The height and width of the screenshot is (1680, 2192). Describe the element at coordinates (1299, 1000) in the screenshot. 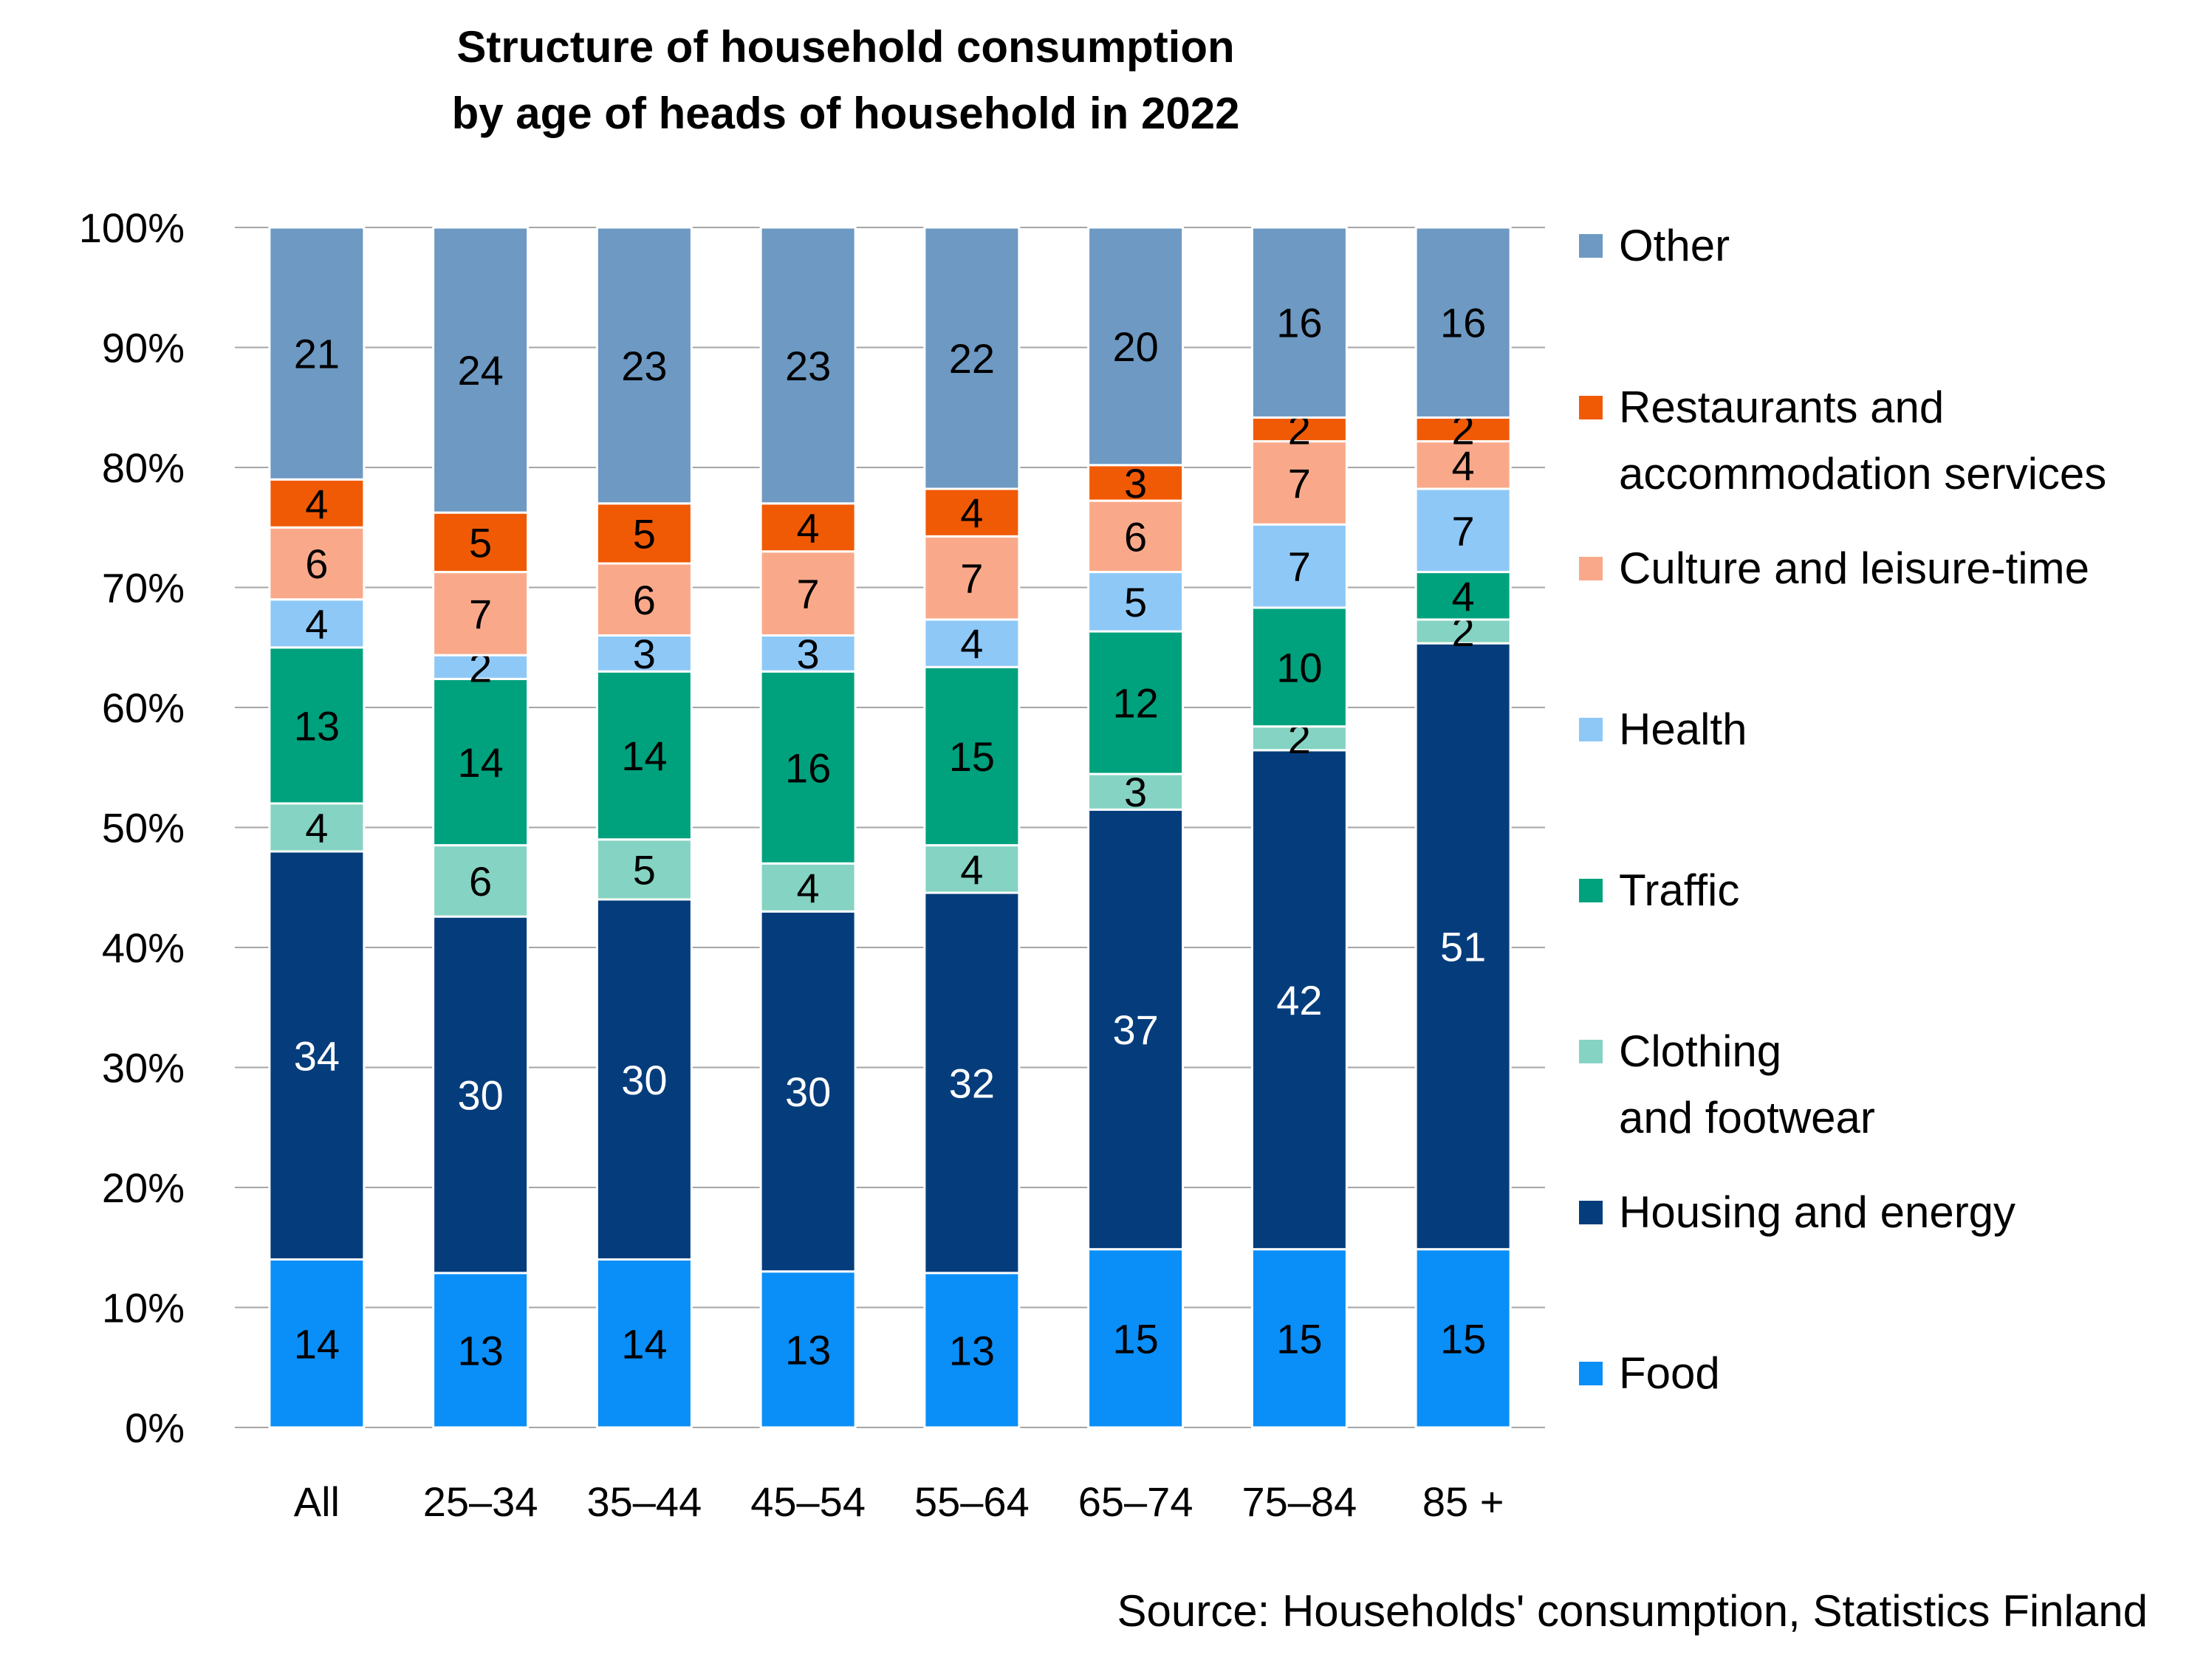

I see `data-label: 42` at that location.